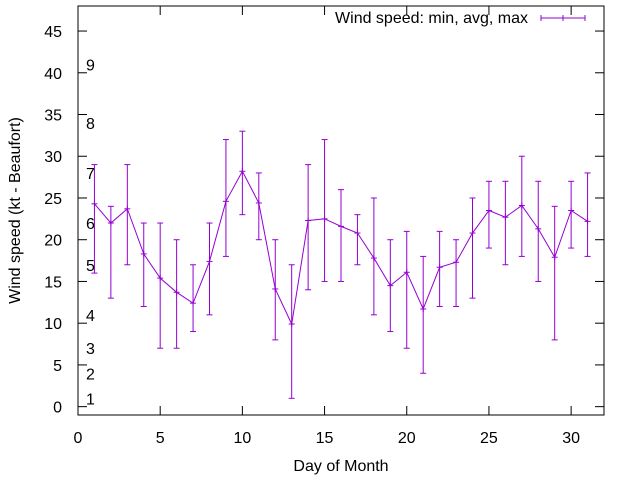 The height and width of the screenshot is (480, 640). Describe the element at coordinates (90, 374) in the screenshot. I see `beaufort-label: 2` at that location.